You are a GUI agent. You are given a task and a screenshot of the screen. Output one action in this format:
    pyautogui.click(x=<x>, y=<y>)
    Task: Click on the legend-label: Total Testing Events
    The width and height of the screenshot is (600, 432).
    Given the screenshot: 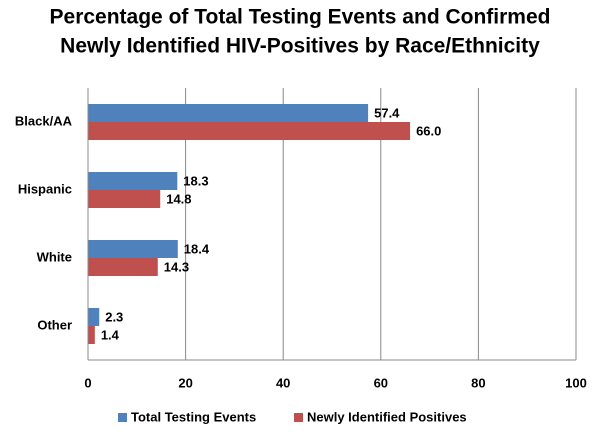 What is the action you would take?
    pyautogui.click(x=193, y=416)
    